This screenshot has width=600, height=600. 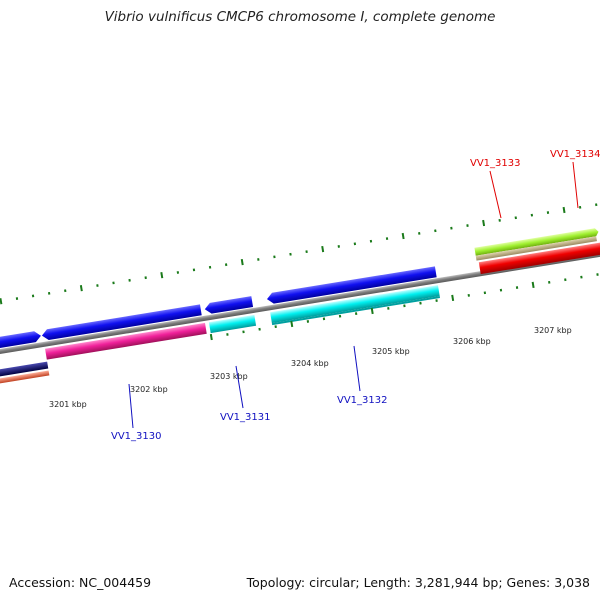 What do you see at coordinates (229, 376) in the screenshot?
I see `kbp-label: 3203 kbp` at bounding box center [229, 376].